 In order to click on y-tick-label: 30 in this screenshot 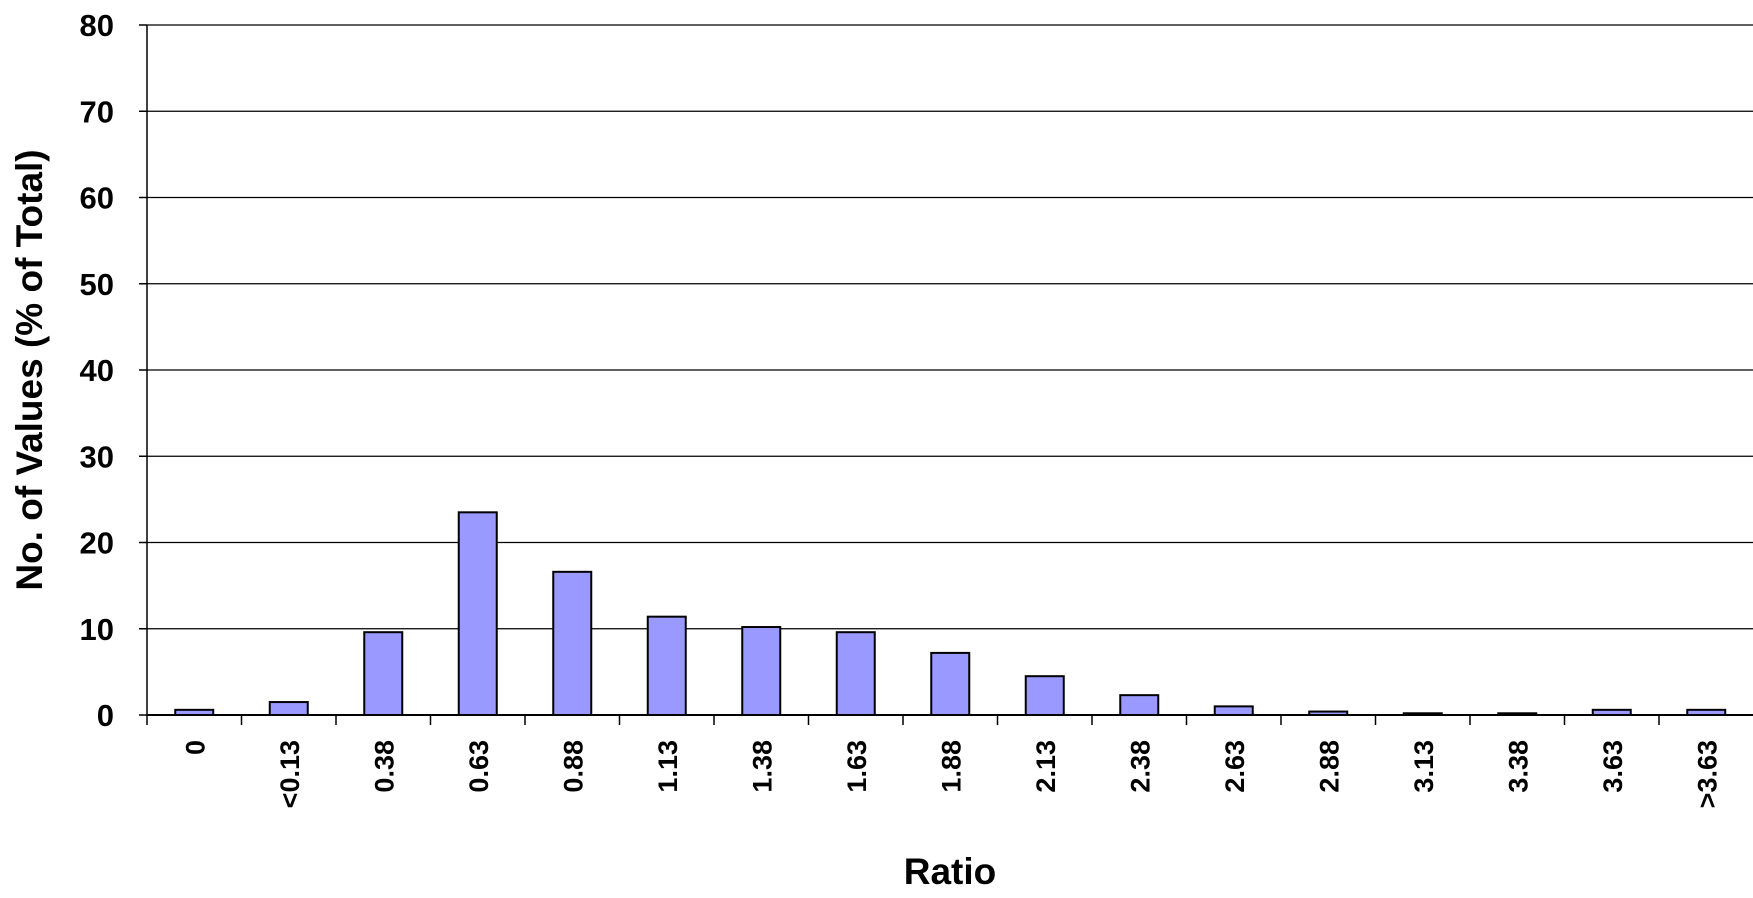, I will do `click(97, 456)`.